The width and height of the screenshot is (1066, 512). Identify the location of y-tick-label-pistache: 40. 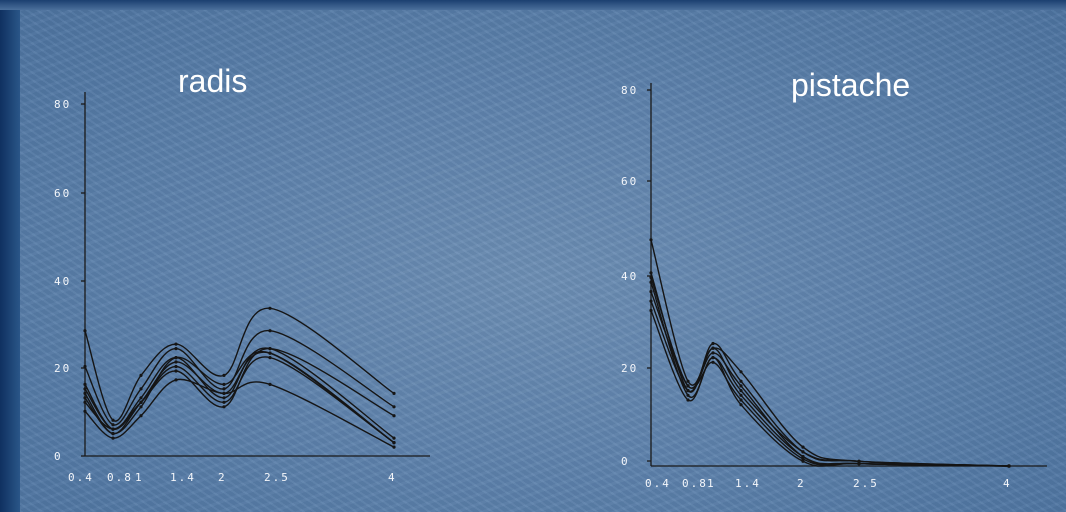
(629, 276).